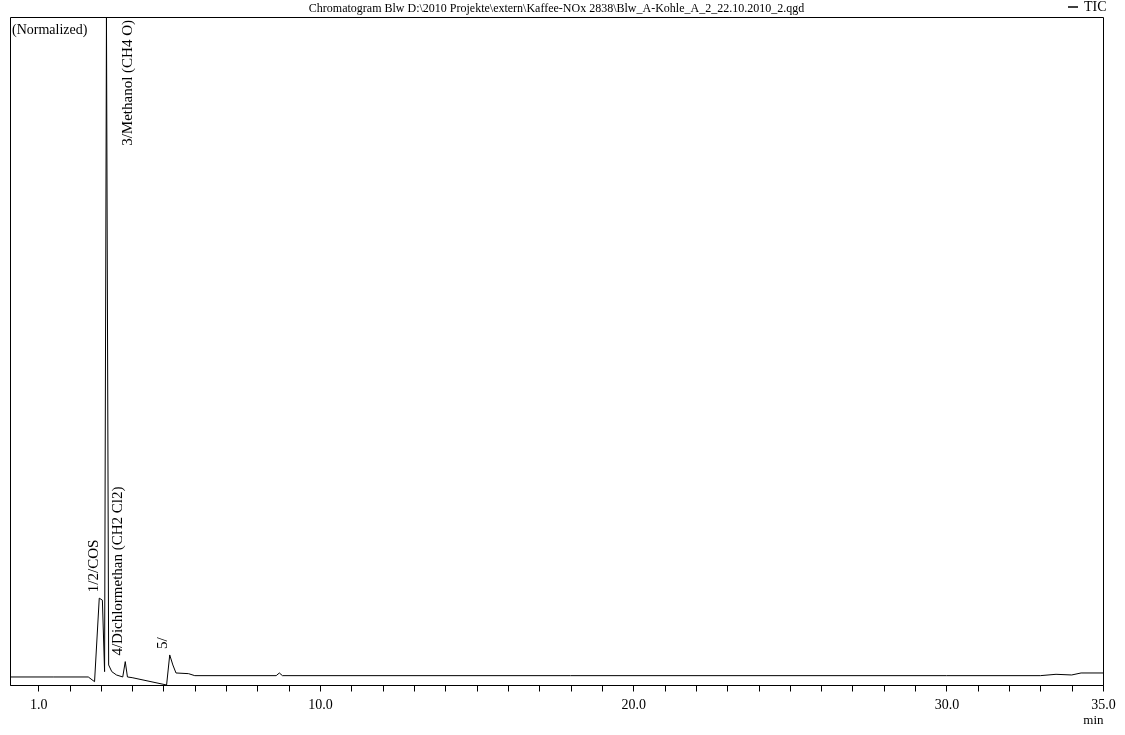 Image resolution: width=1125 pixels, height=735 pixels. I want to click on chart-title: Chromatogram Blw D:\2010 Projekte\extern\Kaffee-NOx 2838\Blw_A-Kohle_A_2_22.10.2010_2.qgd, so click(556, 8).